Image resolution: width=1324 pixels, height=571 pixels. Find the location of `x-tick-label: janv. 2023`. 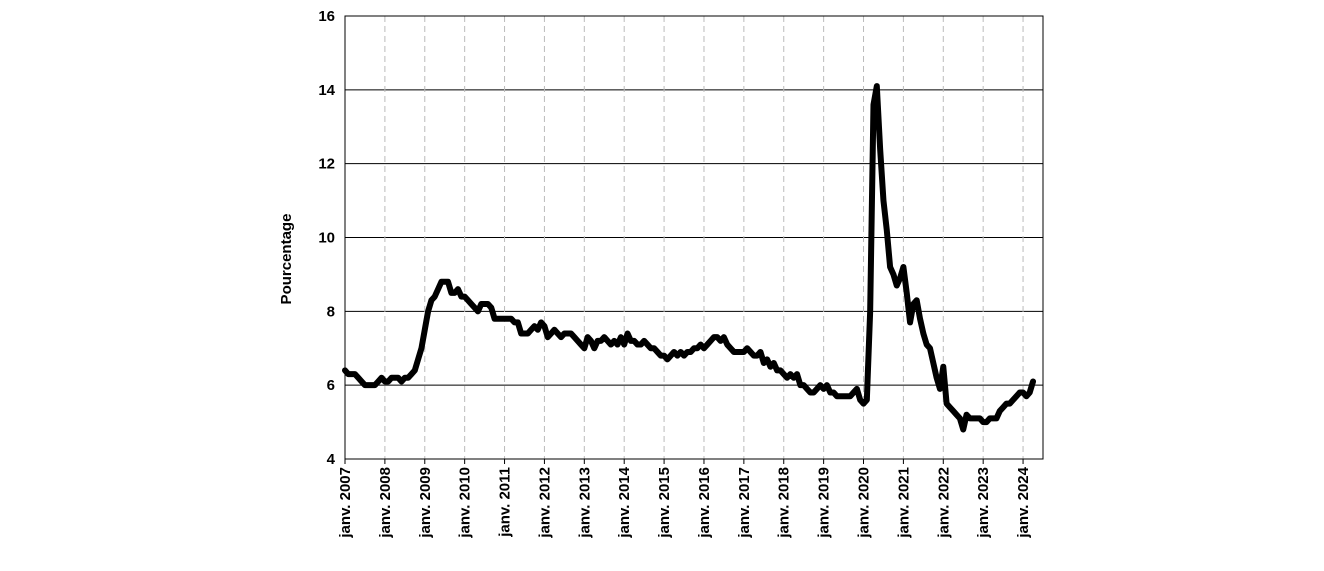

x-tick-label: janv. 2023 is located at coordinates (983, 503).